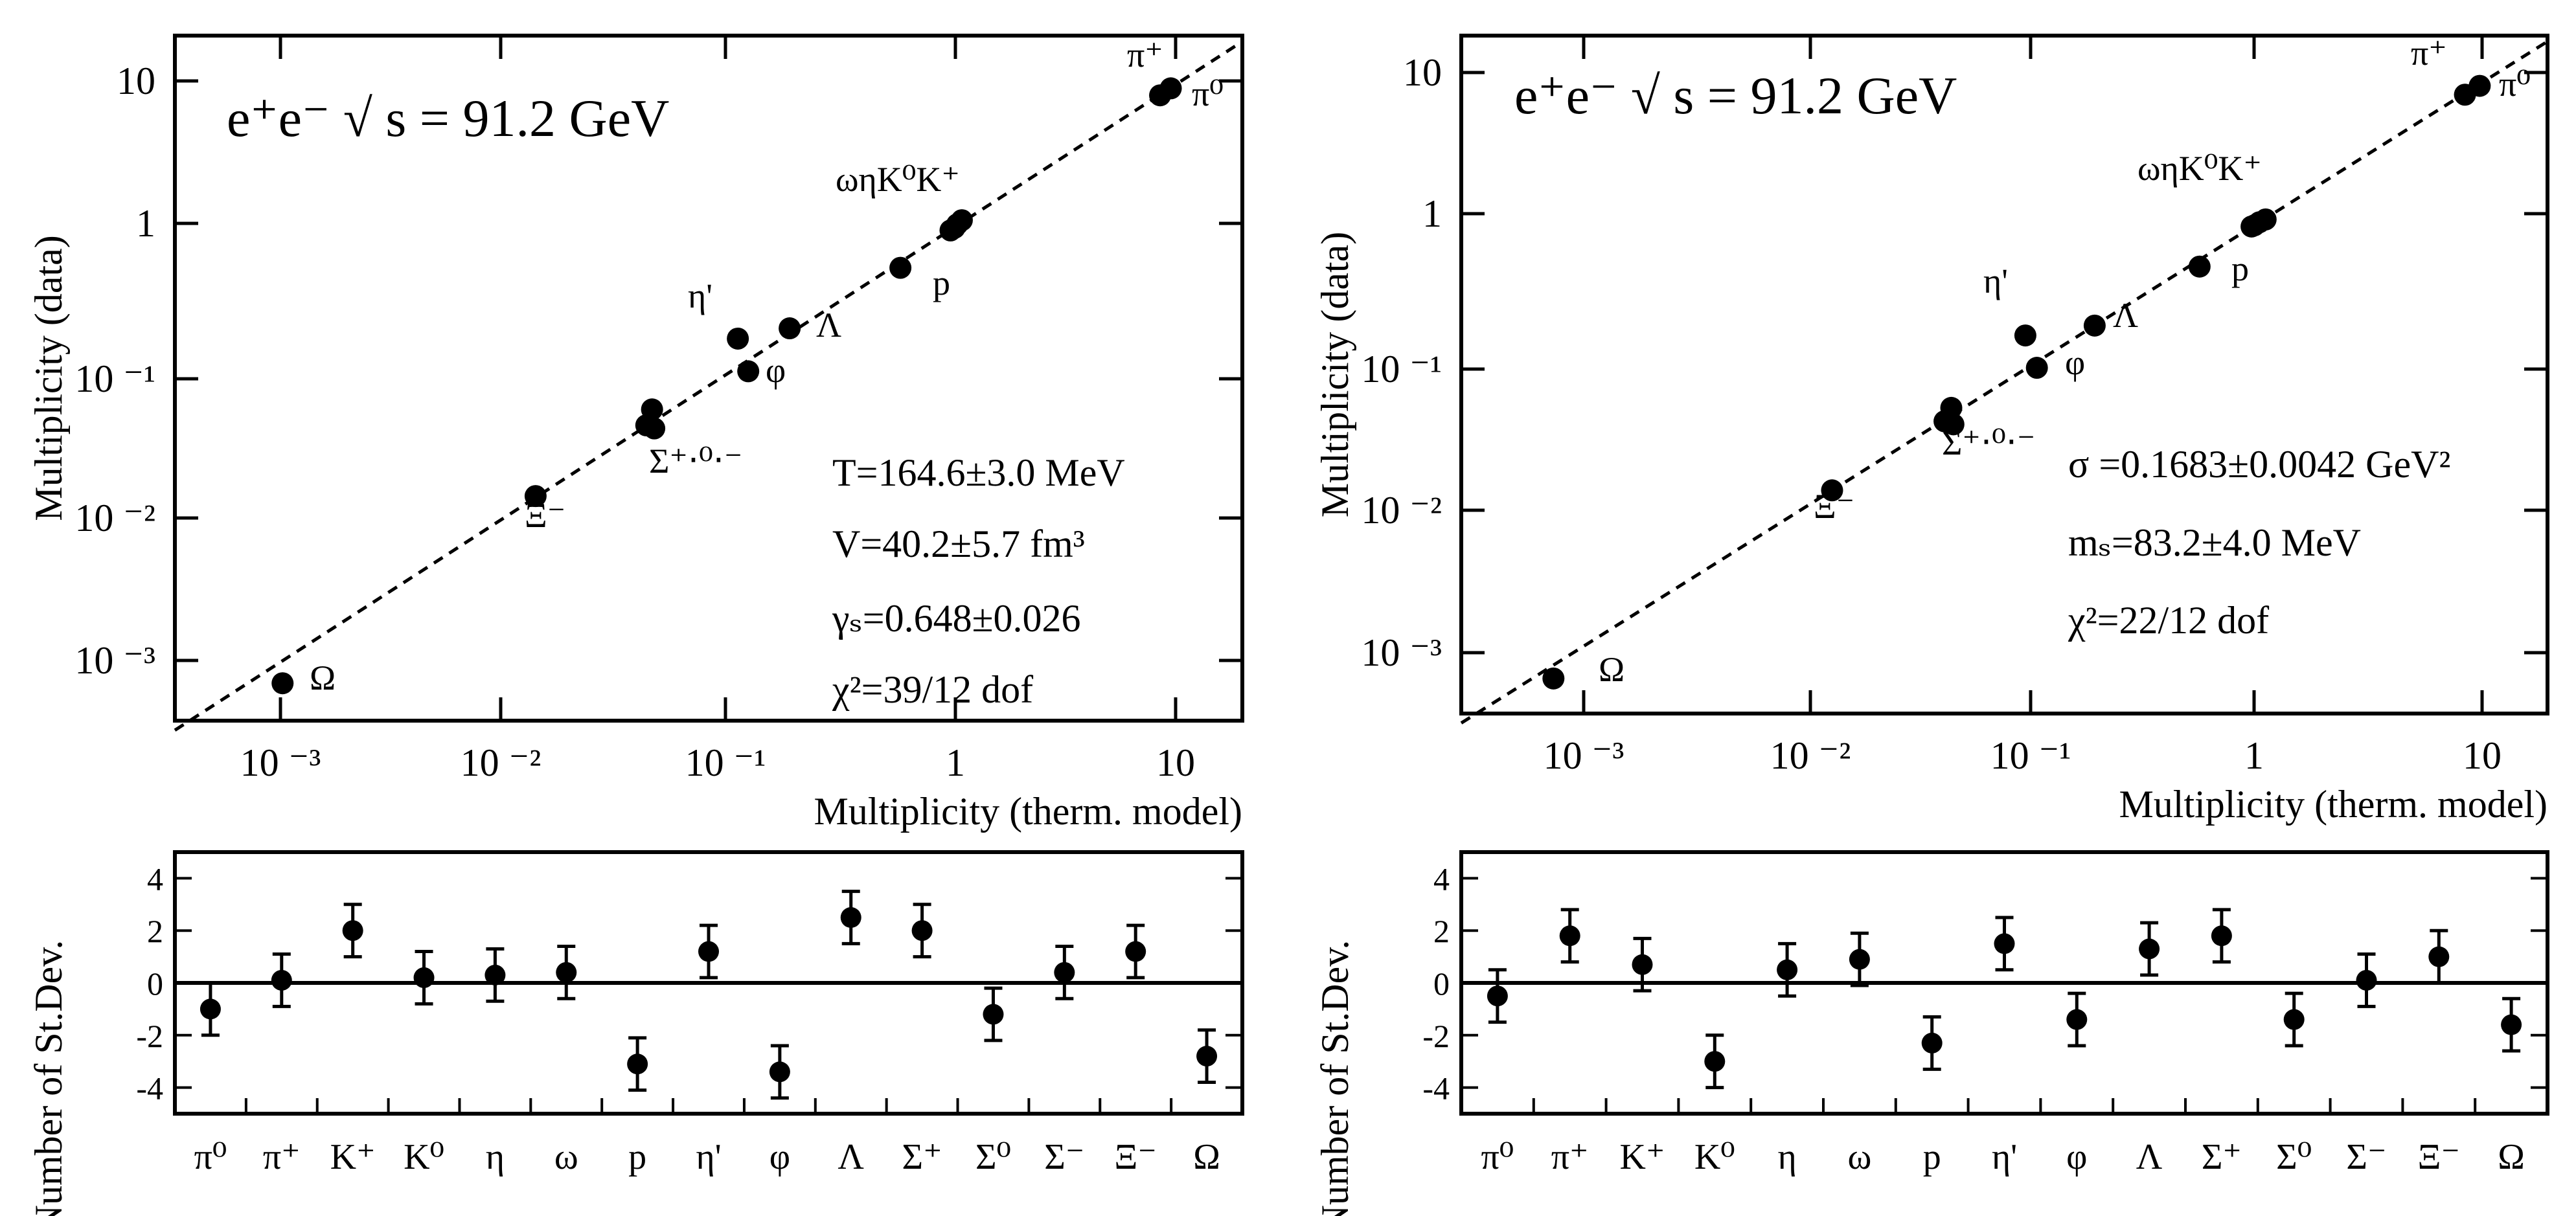 The image size is (2576, 1216). Describe the element at coordinates (780, 1157) in the screenshot. I see `category-label: φ` at that location.